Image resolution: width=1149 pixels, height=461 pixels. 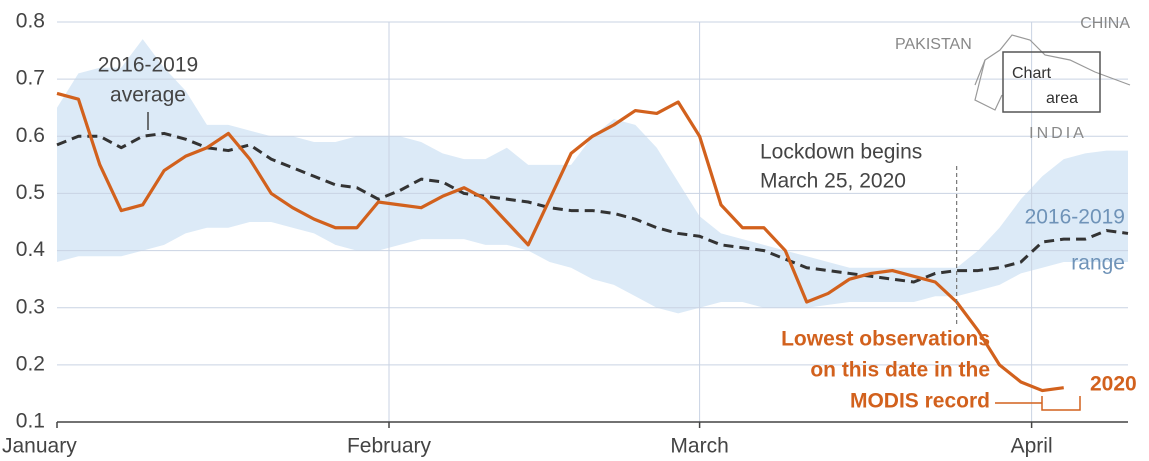 I want to click on y-tick-label: 0.7, so click(x=30, y=78).